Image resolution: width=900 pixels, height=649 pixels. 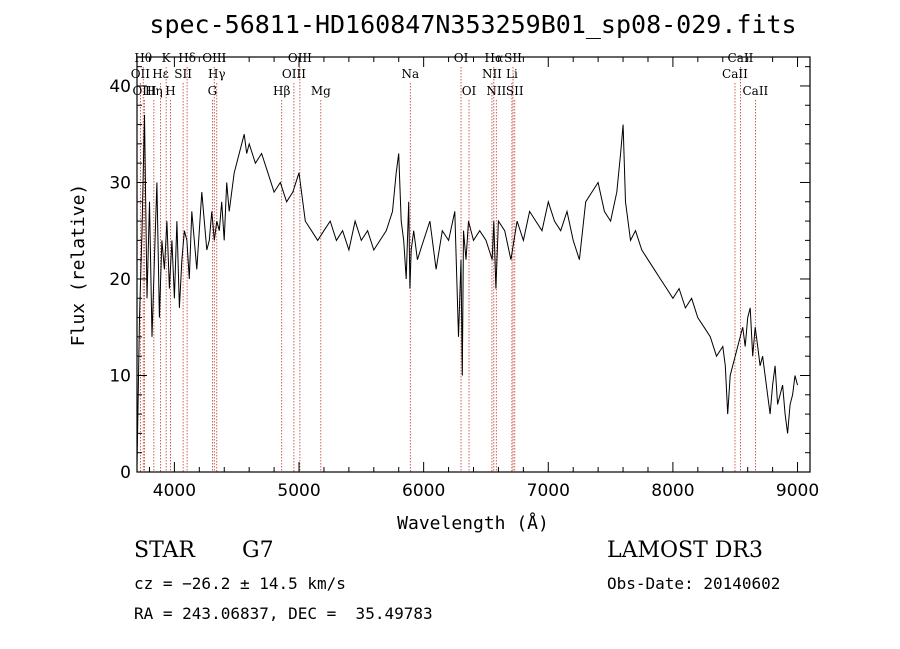 What do you see at coordinates (141, 74) in the screenshot?
I see `line-label: OII` at bounding box center [141, 74].